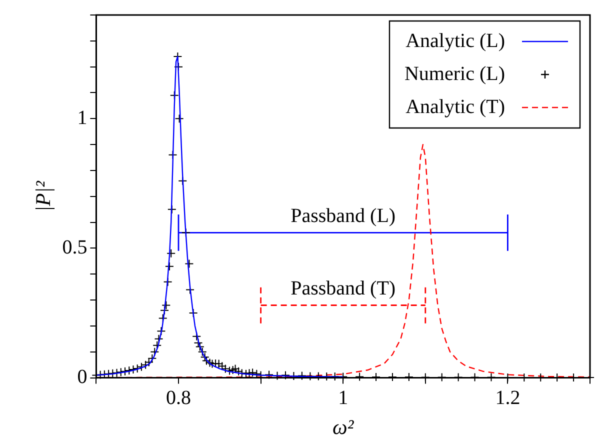  Describe the element at coordinates (343, 426) in the screenshot. I see `x-axis-title: ω²` at that location.